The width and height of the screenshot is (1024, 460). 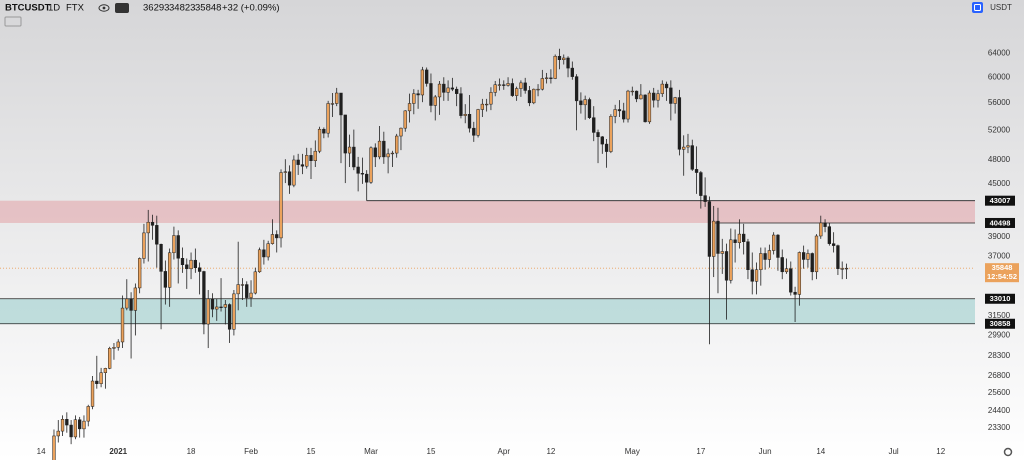 I want to click on settings-gear, so click(x=1008, y=452).